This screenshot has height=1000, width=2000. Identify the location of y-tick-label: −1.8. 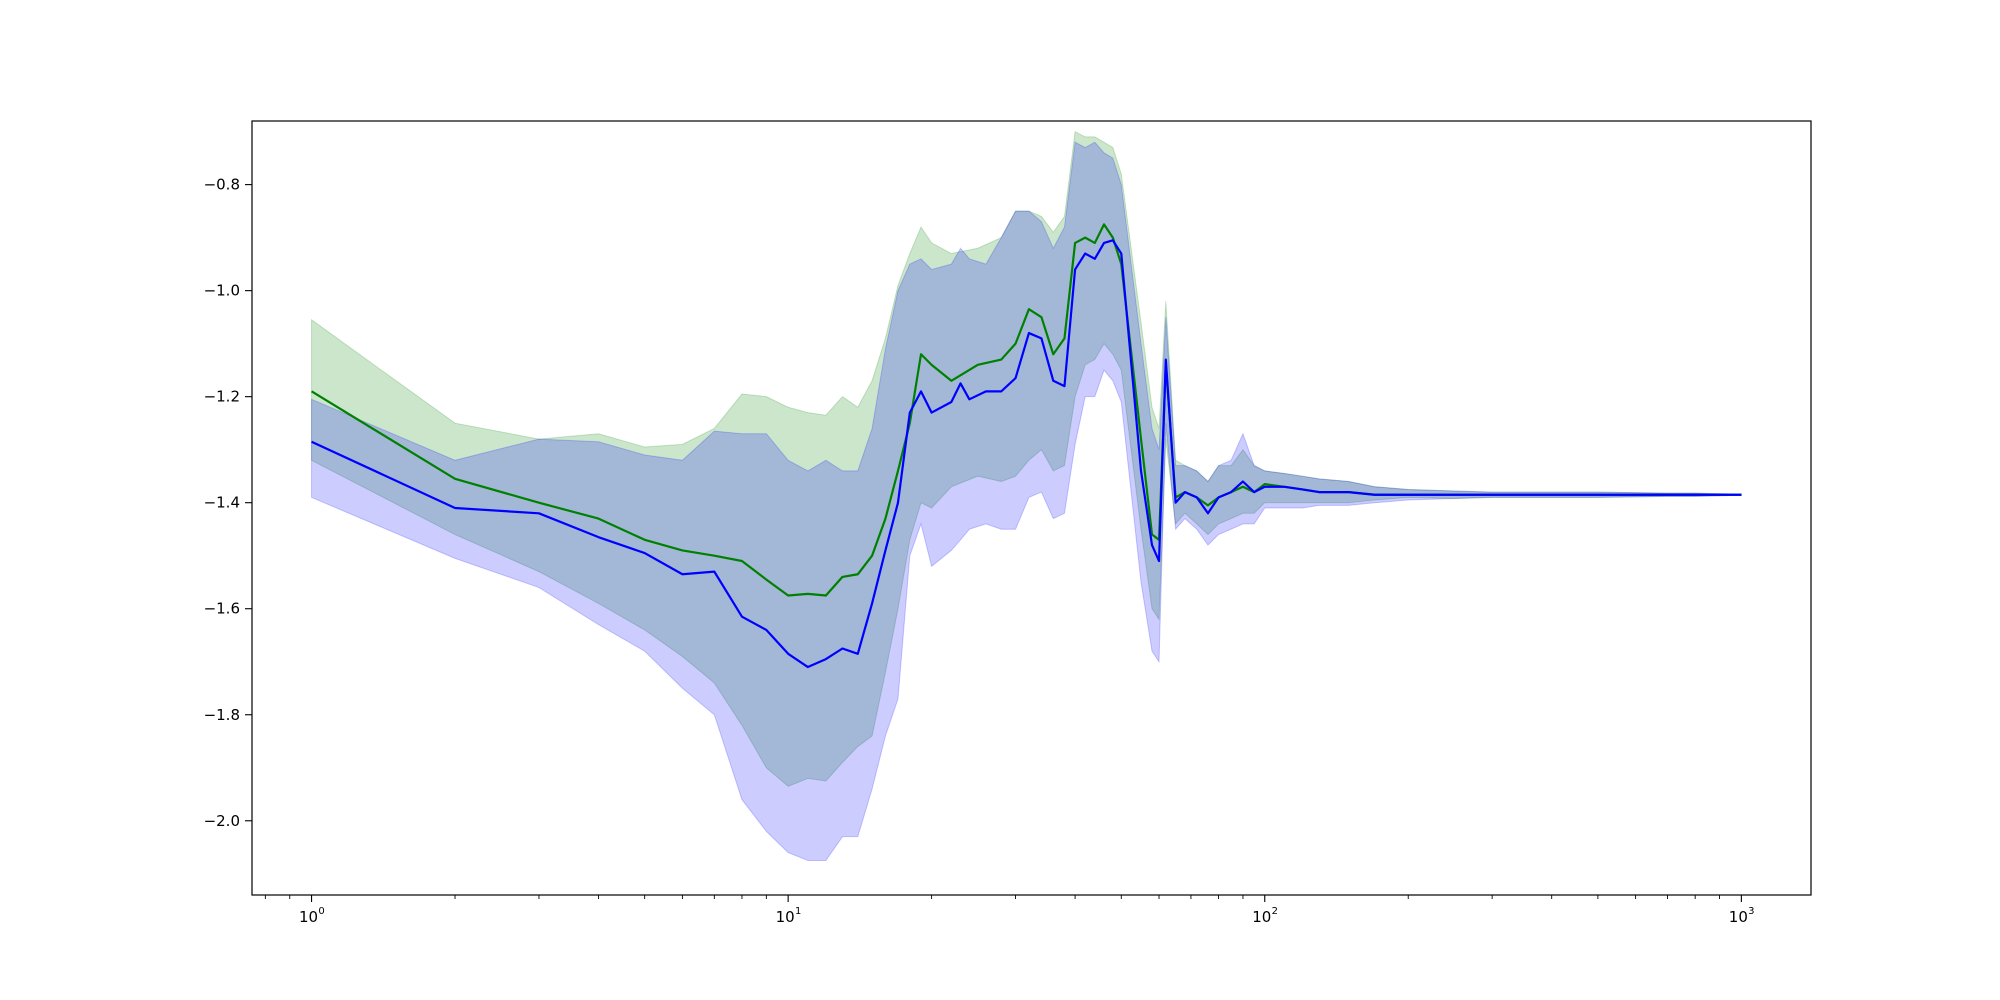
(222, 715).